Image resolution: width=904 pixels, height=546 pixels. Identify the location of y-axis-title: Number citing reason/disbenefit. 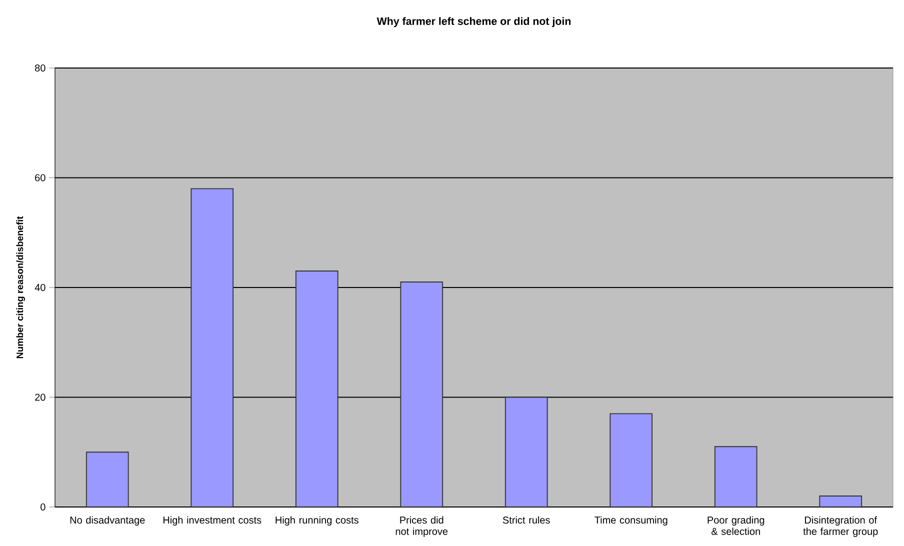
(21, 287).